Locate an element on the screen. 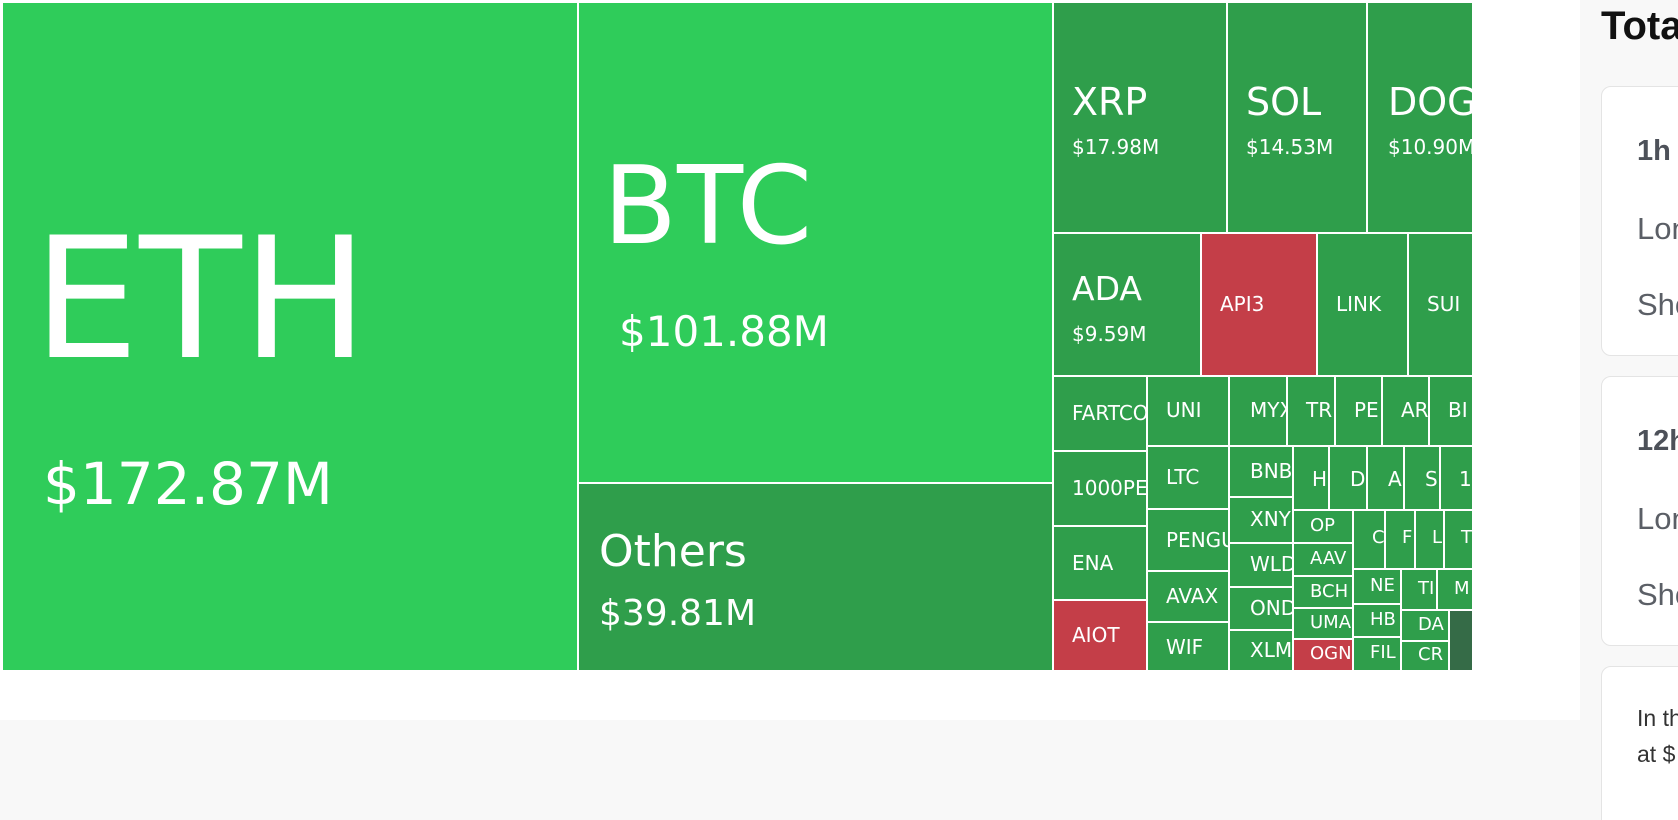  treemap-symbol: NE is located at coordinates (1382, 585).